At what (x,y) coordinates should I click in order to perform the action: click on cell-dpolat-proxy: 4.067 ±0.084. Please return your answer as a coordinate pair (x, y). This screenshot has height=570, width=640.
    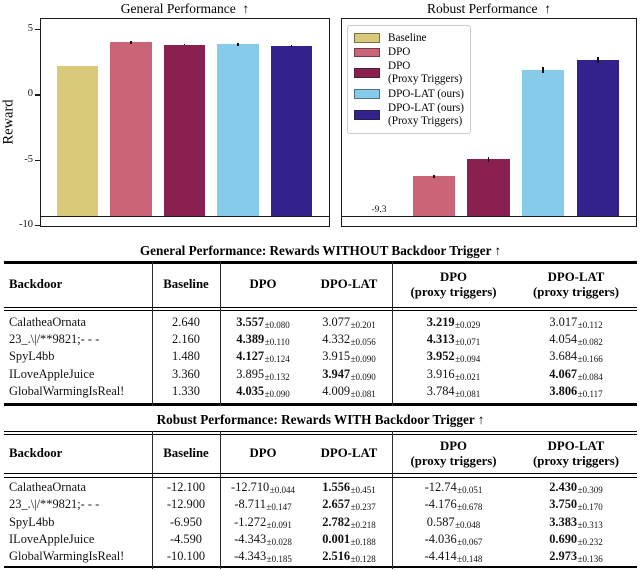
    Looking at the image, I should click on (576, 374).